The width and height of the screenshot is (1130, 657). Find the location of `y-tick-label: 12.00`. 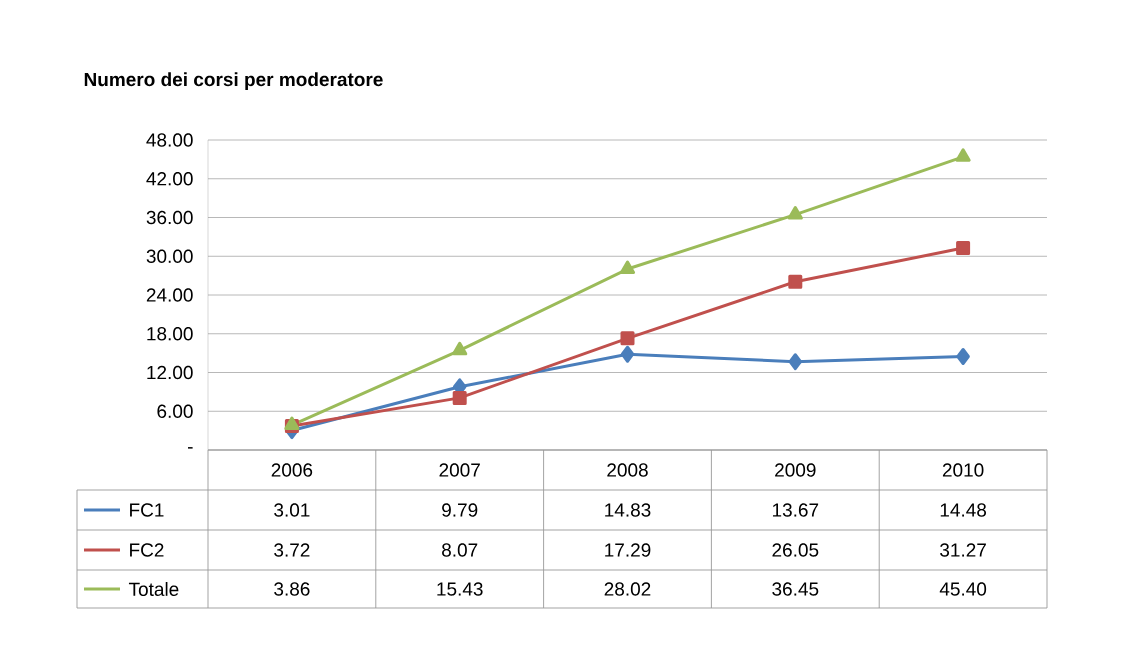

y-tick-label: 12.00 is located at coordinates (170, 372).